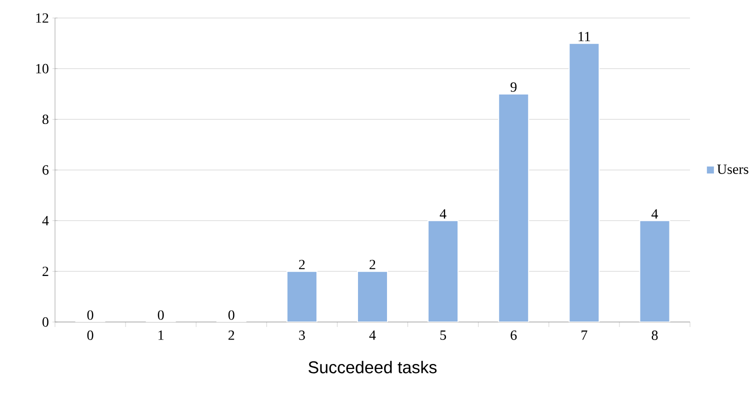 The image size is (754, 415). Describe the element at coordinates (372, 367) in the screenshot. I see `x-axis-title: Succedeed tasks` at that location.